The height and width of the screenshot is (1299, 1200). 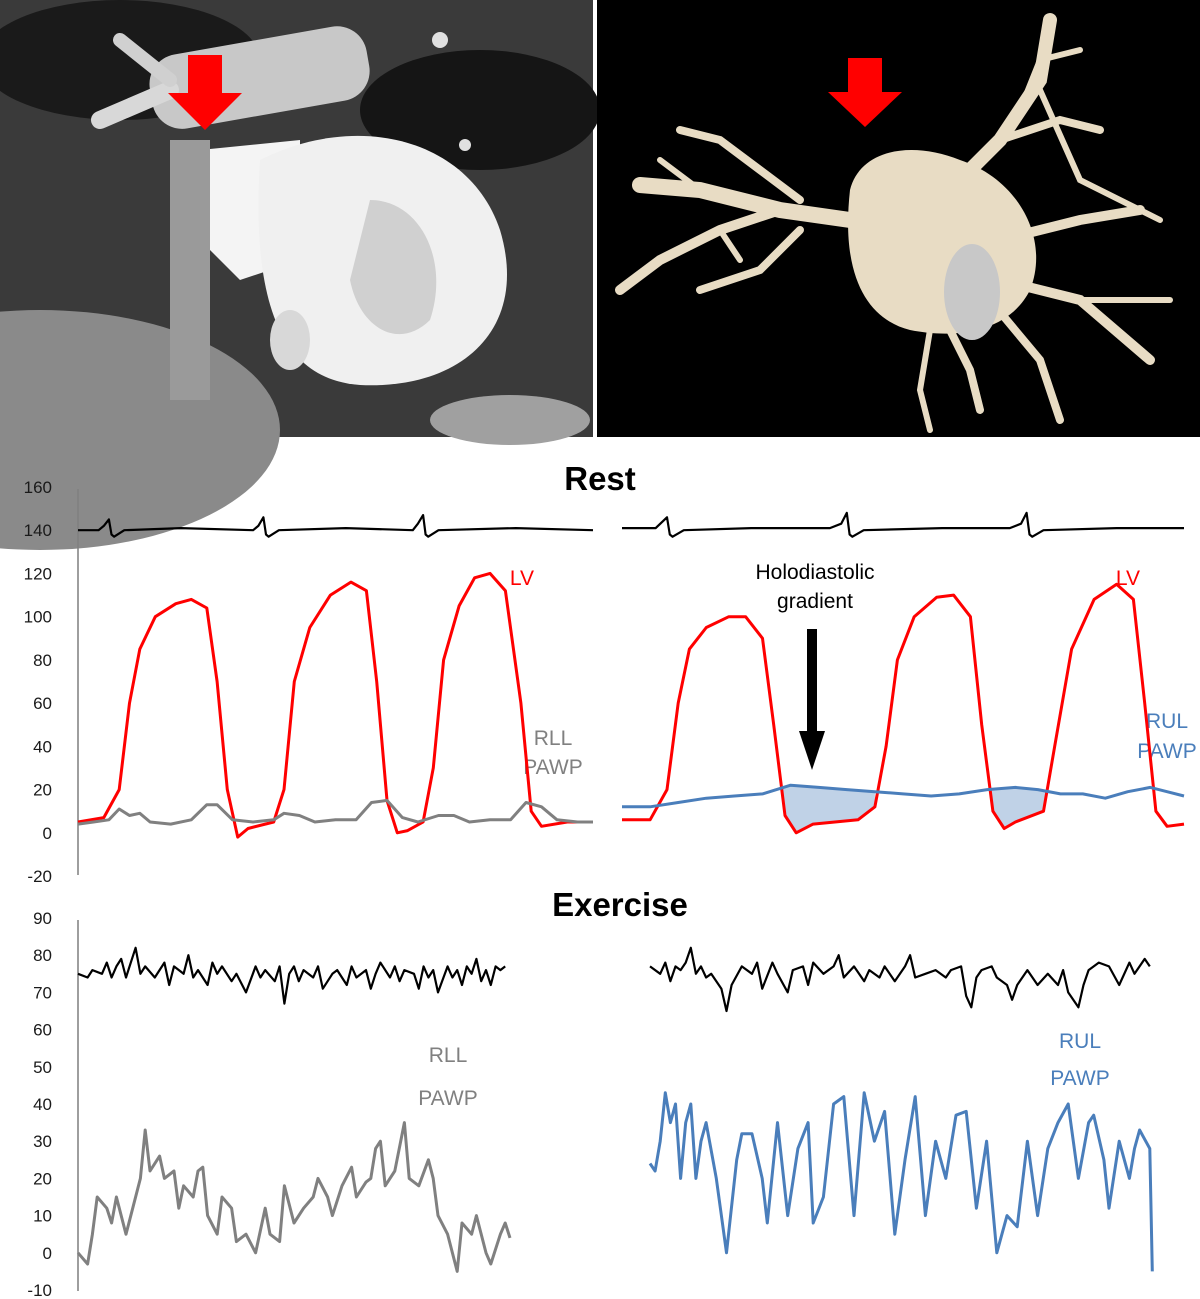 What do you see at coordinates (553, 767) in the screenshot?
I see `rest-rll-label-line2: PAWP` at bounding box center [553, 767].